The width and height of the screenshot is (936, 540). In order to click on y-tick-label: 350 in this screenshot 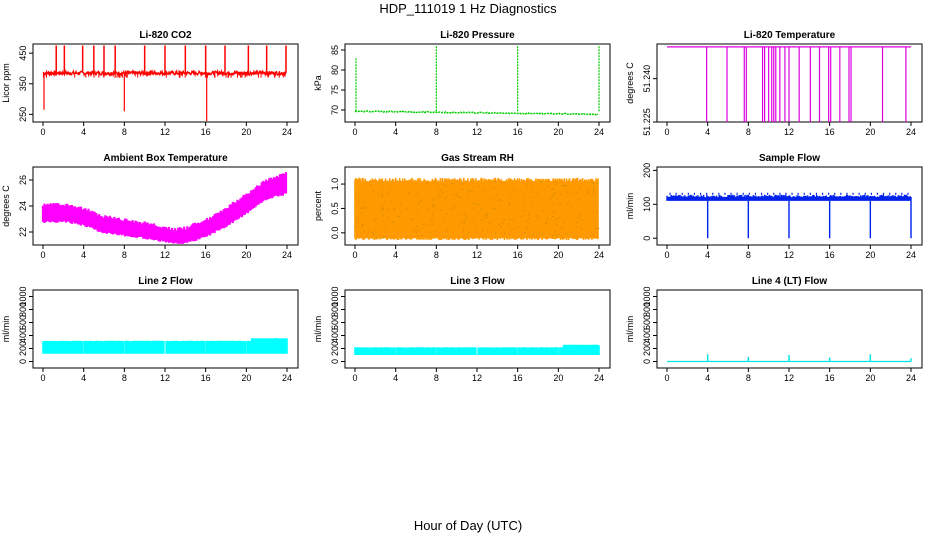, I will do `click(23, 83)`.